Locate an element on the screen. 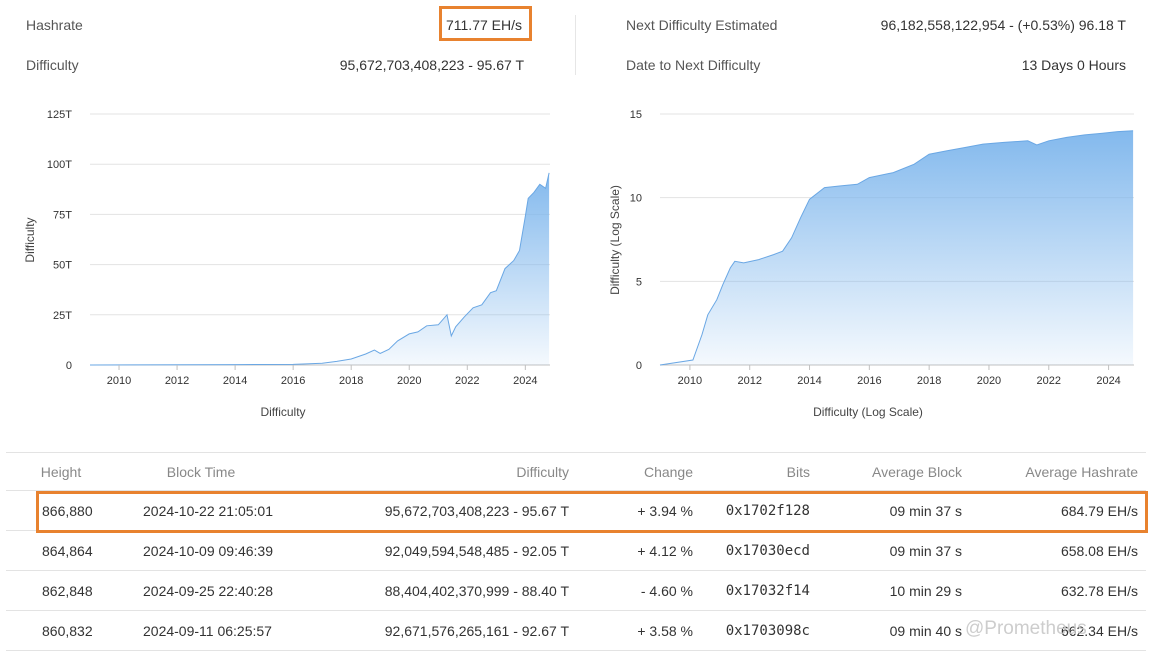  difficulty-area is located at coordinates (320, 268).